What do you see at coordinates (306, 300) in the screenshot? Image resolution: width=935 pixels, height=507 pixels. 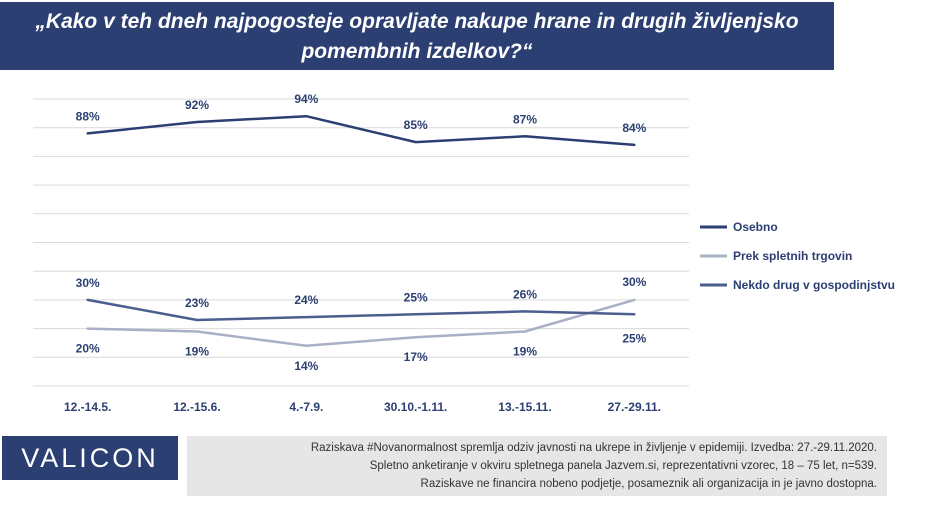 I see `data-label: 24%` at bounding box center [306, 300].